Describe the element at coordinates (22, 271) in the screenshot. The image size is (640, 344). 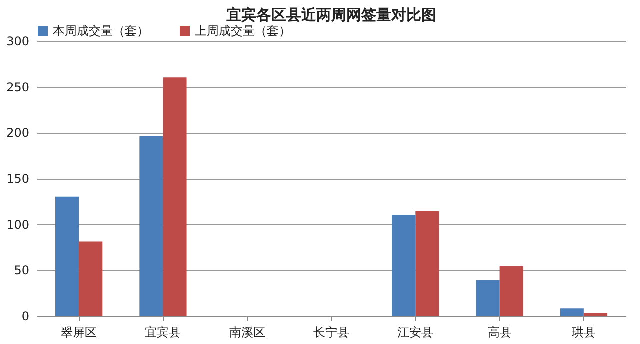
I see `y-tick-label: 50` at that location.